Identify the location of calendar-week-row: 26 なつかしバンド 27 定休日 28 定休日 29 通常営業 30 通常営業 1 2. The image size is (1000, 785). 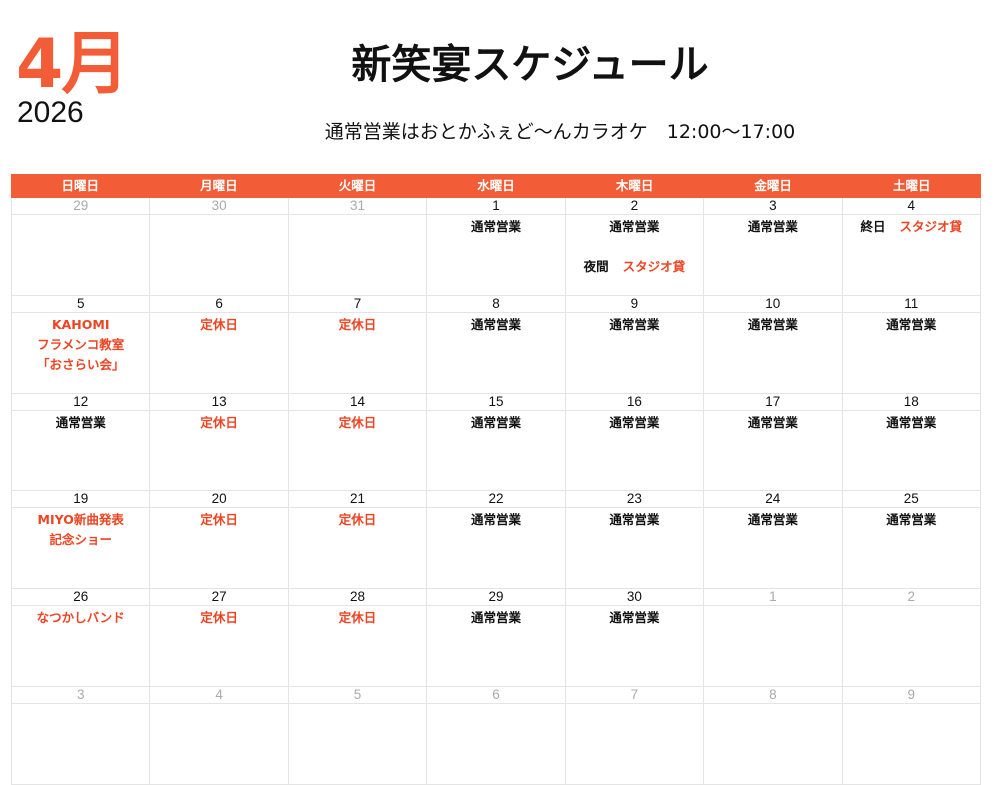
(496, 638).